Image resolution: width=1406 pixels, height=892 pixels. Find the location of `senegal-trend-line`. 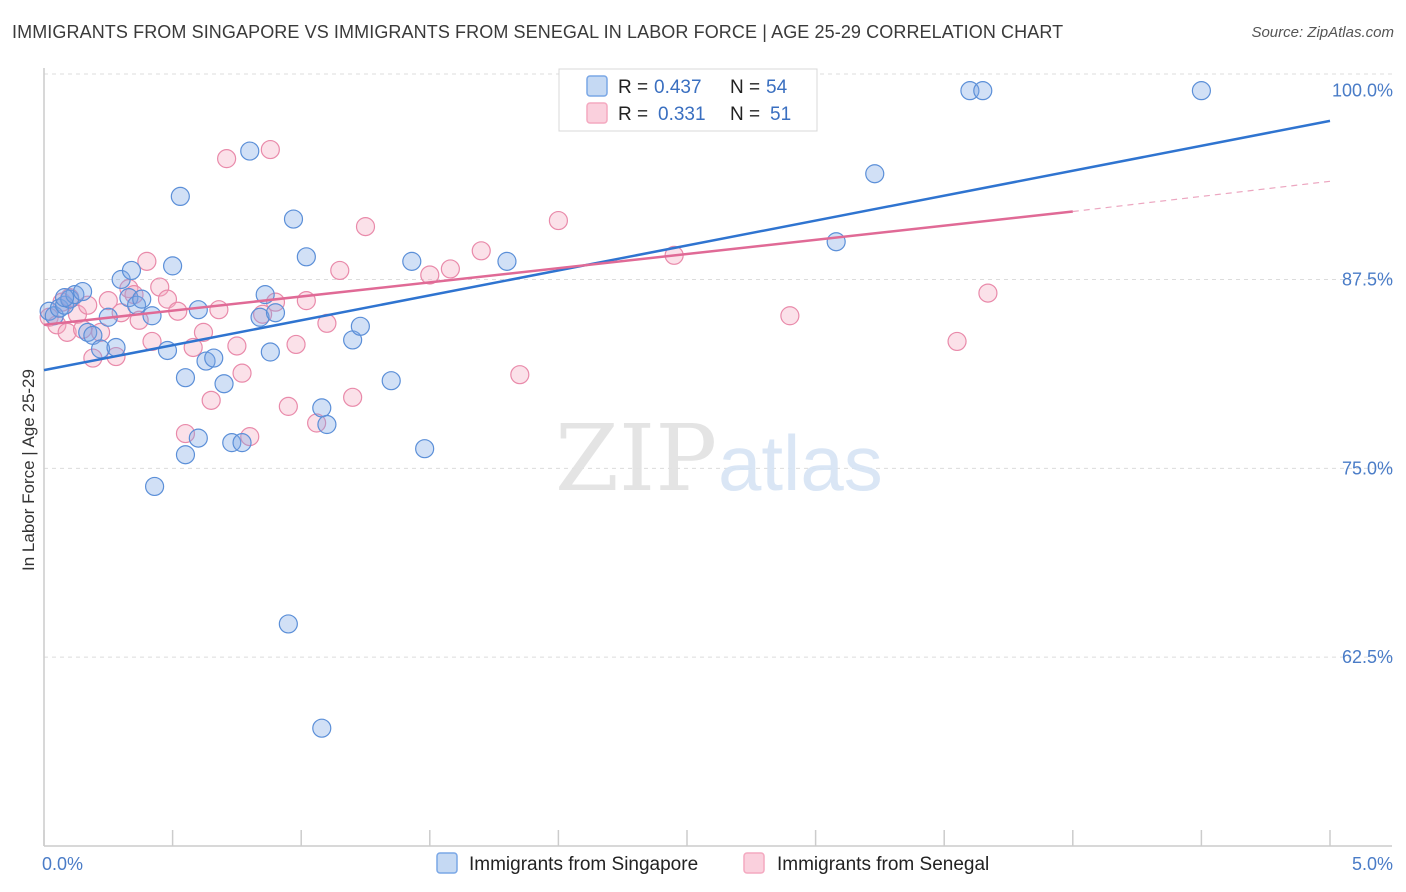

senegal-trend-line is located at coordinates (558, 268).